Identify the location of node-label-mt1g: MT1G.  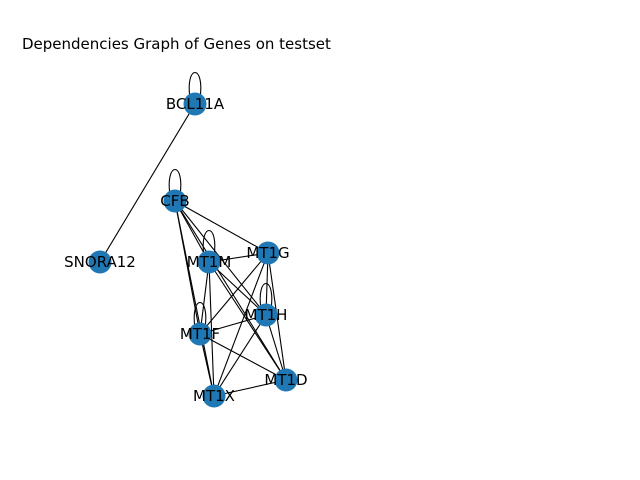
(267, 253).